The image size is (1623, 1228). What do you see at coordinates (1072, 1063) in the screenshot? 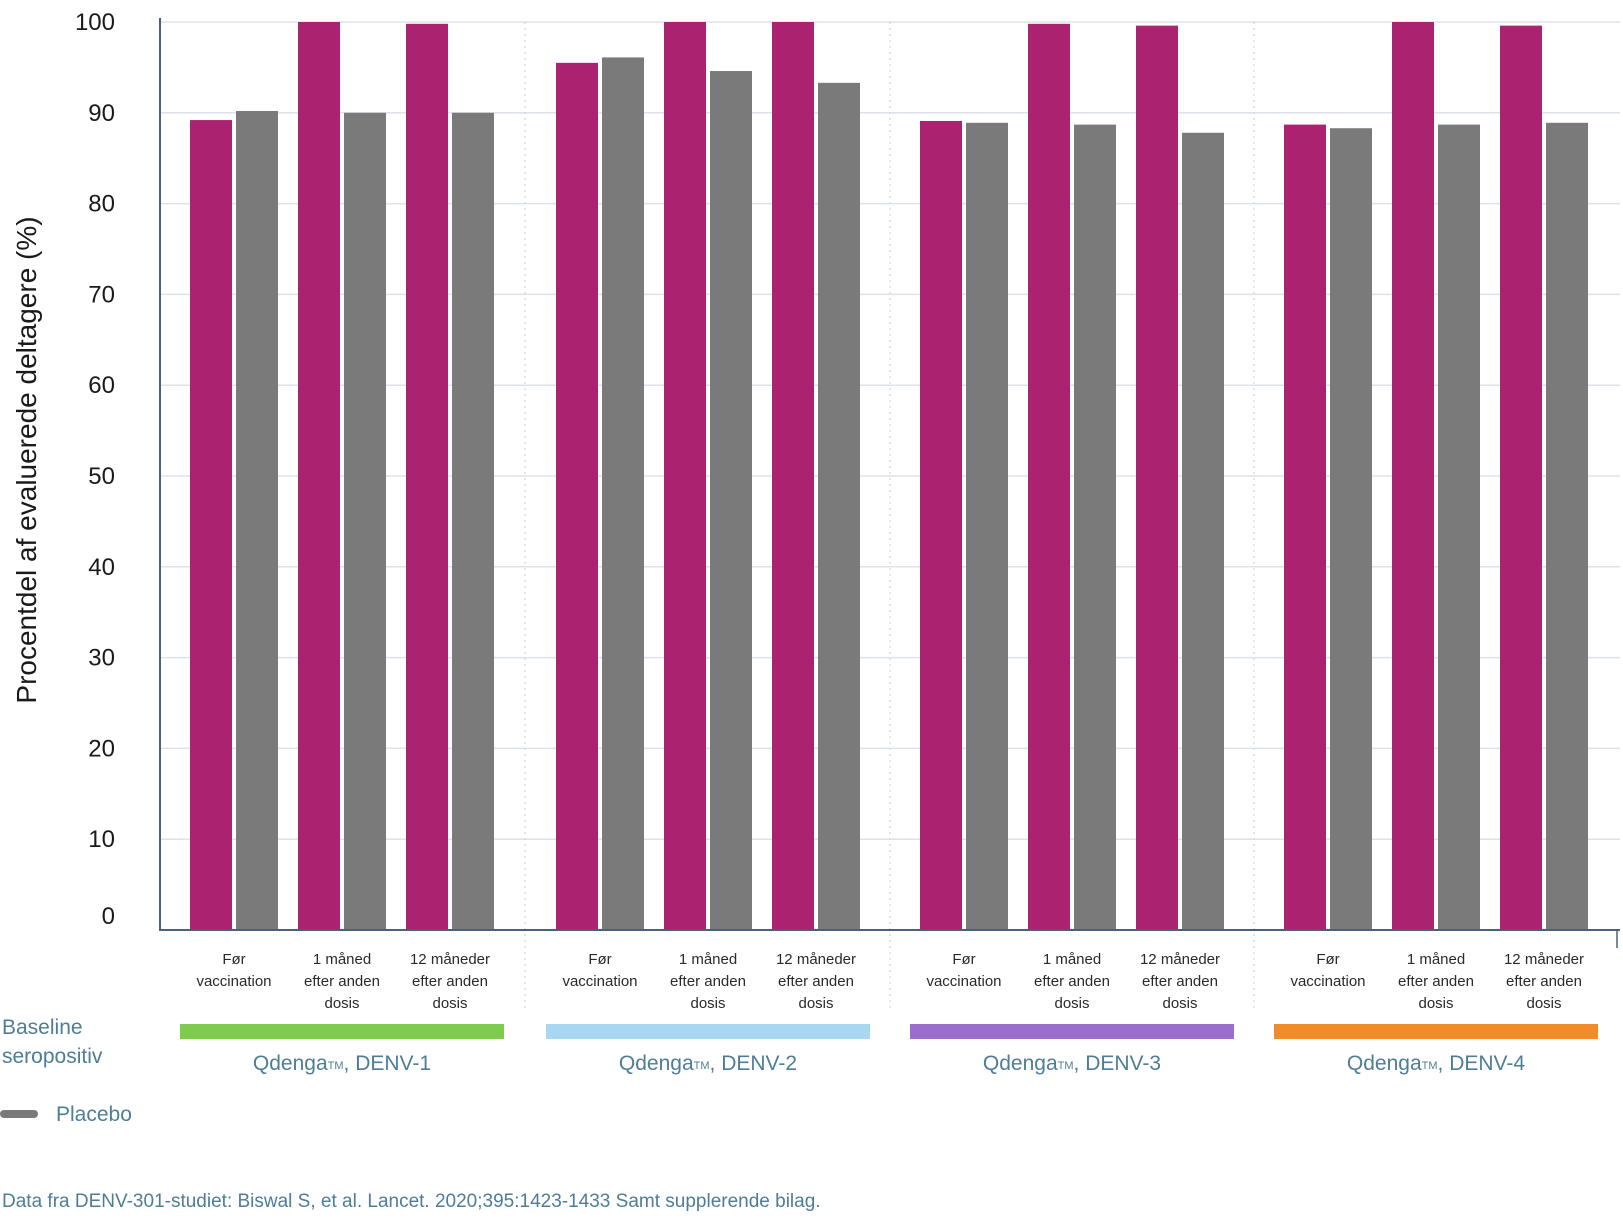
I see `group-label: QdengaTM, DENV-3` at bounding box center [1072, 1063].